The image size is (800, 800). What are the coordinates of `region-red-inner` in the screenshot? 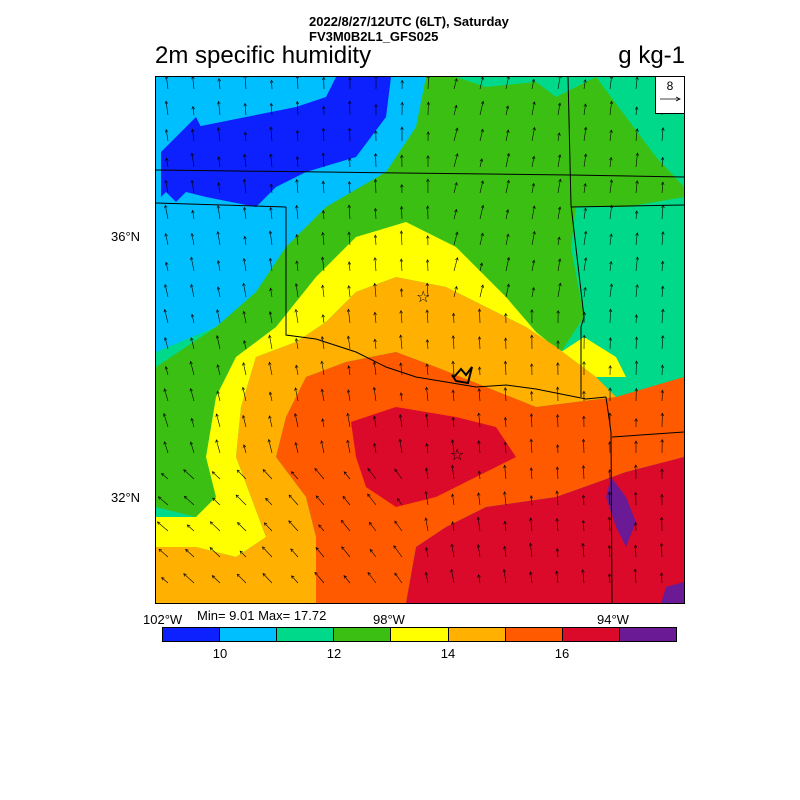 It's located at (433, 457).